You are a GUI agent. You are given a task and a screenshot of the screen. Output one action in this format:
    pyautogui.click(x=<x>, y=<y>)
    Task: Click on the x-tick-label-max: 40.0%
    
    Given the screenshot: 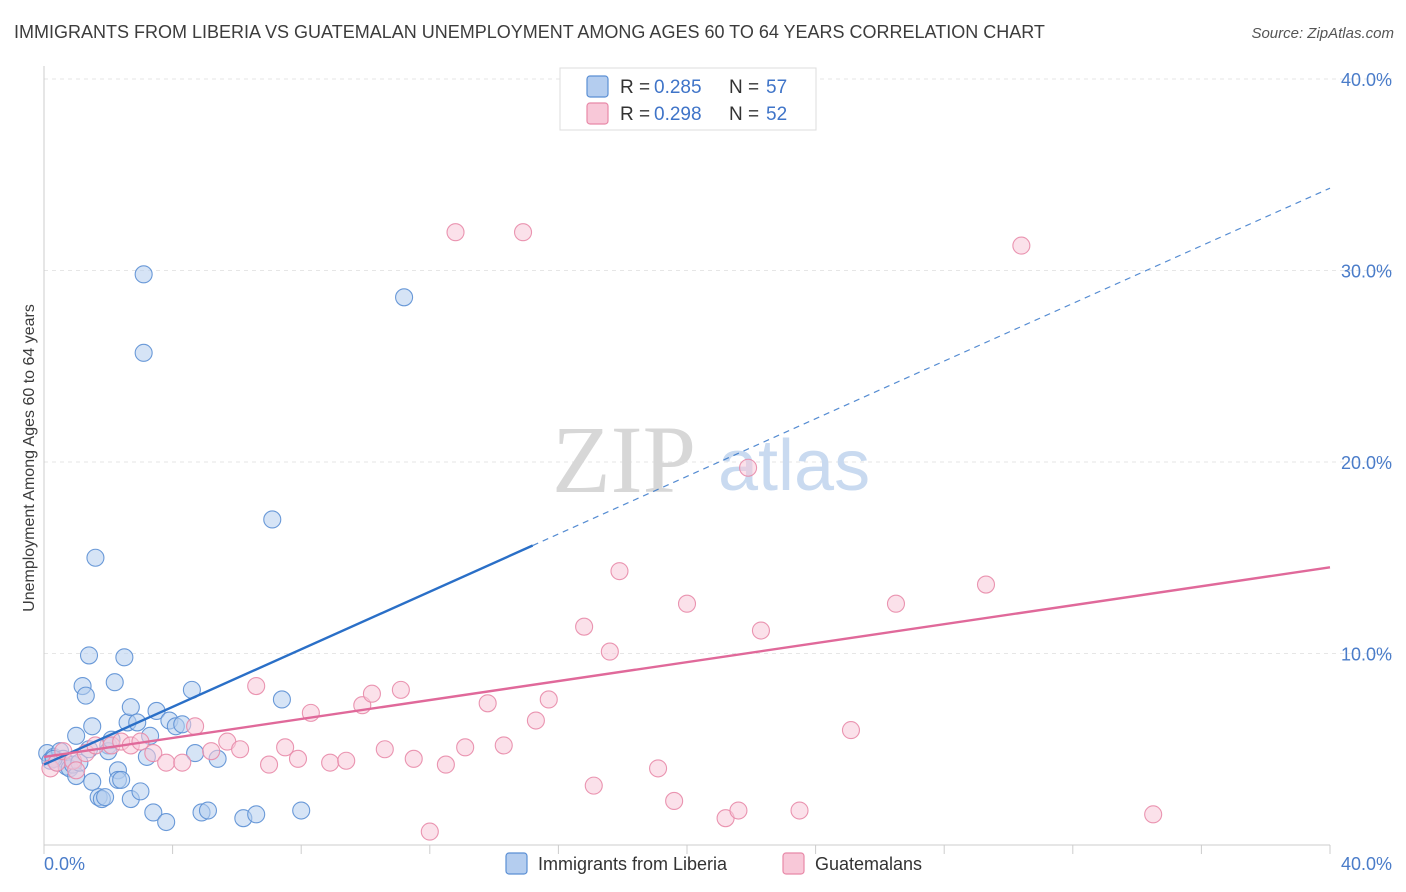 What is the action you would take?
    pyautogui.click(x=1366, y=864)
    